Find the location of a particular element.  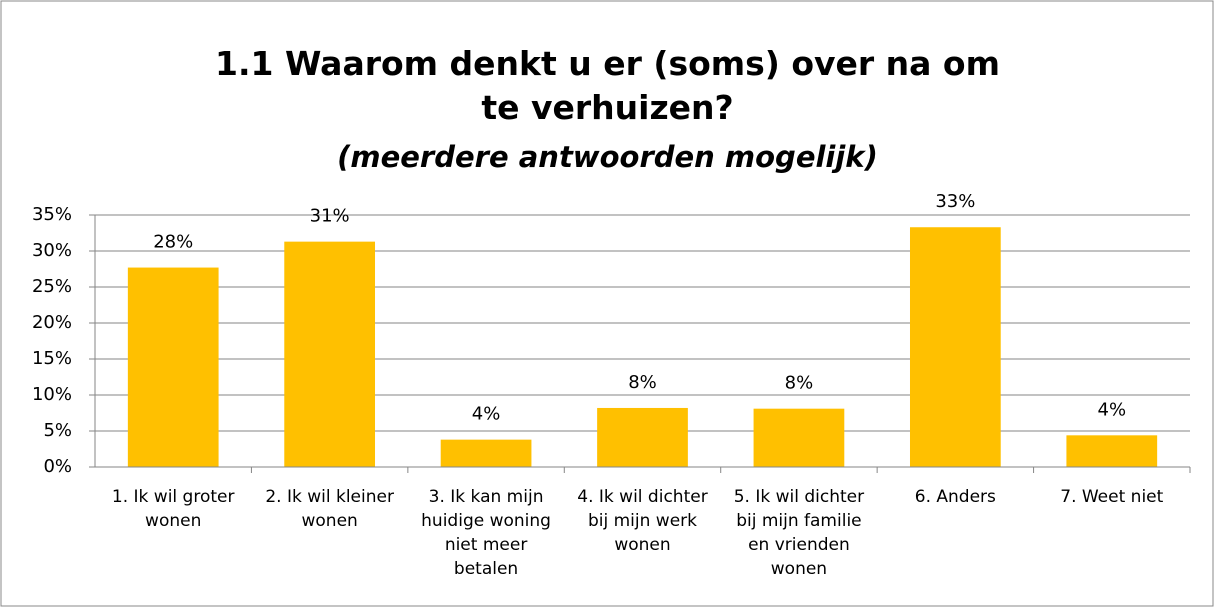

data-label: 28% is located at coordinates (173, 242).